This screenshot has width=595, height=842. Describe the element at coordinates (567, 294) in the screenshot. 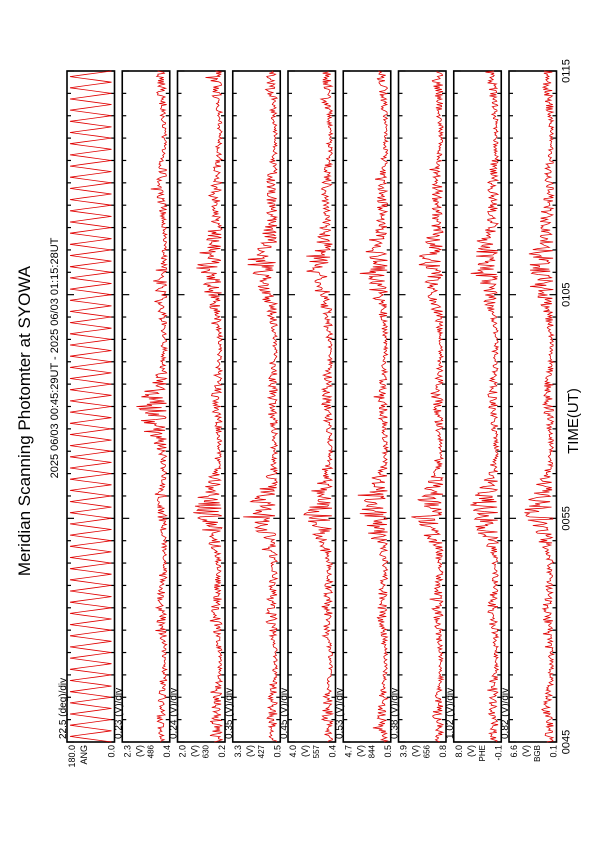

I see `x-tick-label: 0105` at that location.